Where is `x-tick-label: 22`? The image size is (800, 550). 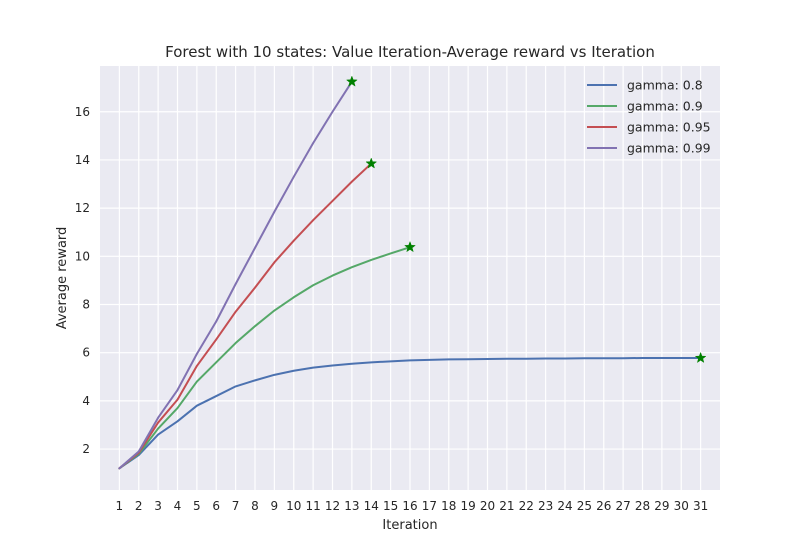 x-tick-label: 22 is located at coordinates (526, 506).